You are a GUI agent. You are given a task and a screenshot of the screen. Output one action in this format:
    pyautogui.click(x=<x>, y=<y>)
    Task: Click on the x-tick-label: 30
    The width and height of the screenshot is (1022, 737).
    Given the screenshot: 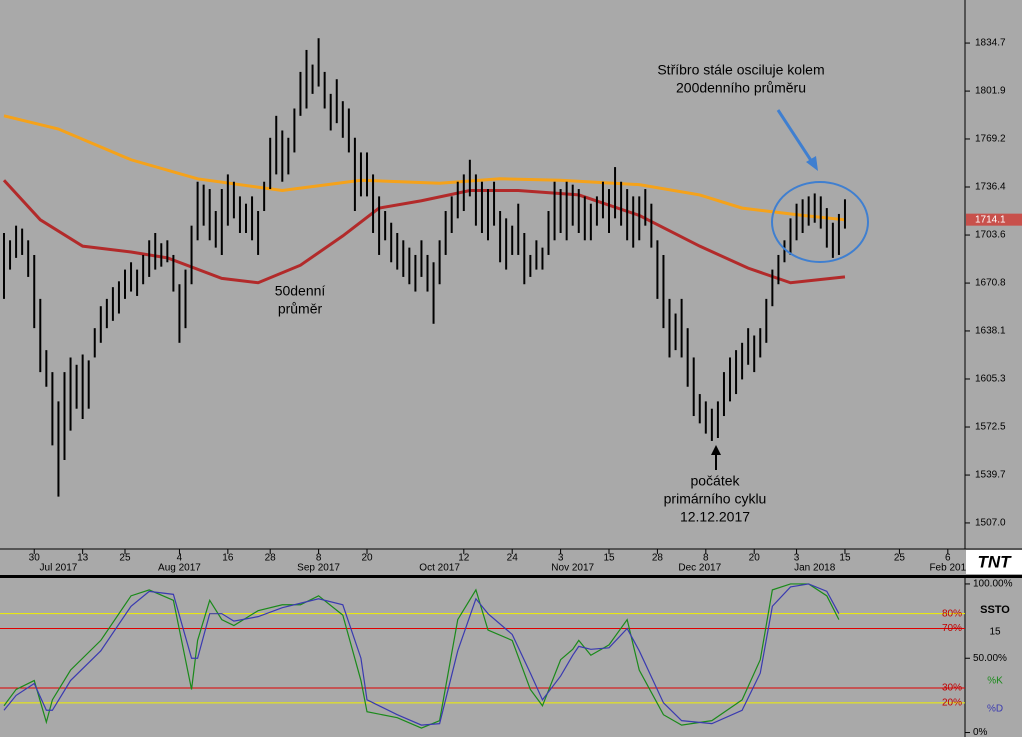 What is the action you would take?
    pyautogui.click(x=35, y=558)
    